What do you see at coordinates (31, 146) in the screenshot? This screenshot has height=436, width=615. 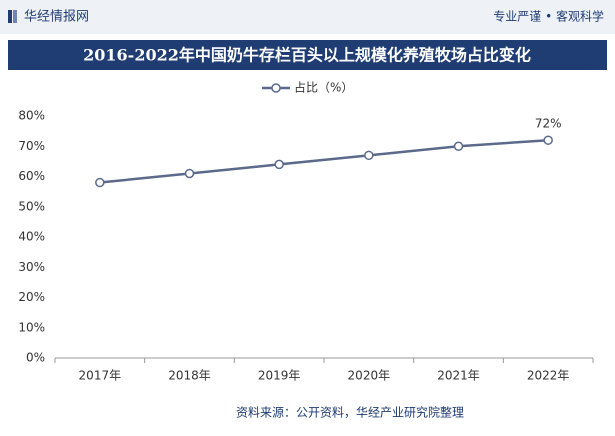 I see `y-tick-label: 70%` at bounding box center [31, 146].